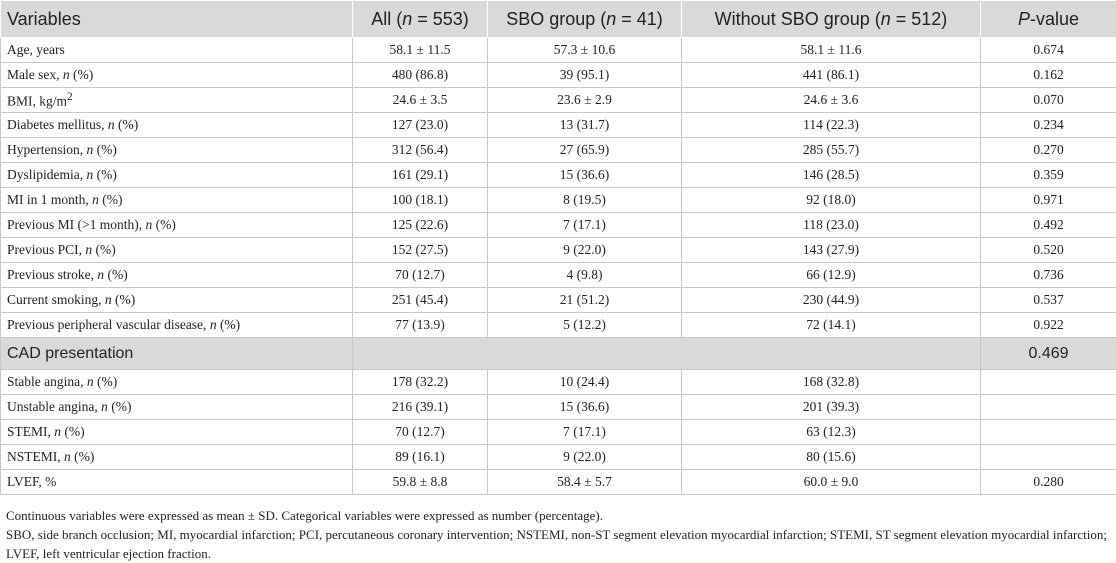 The height and width of the screenshot is (563, 1116). I want to click on cell: 0.469, so click(1048, 354).